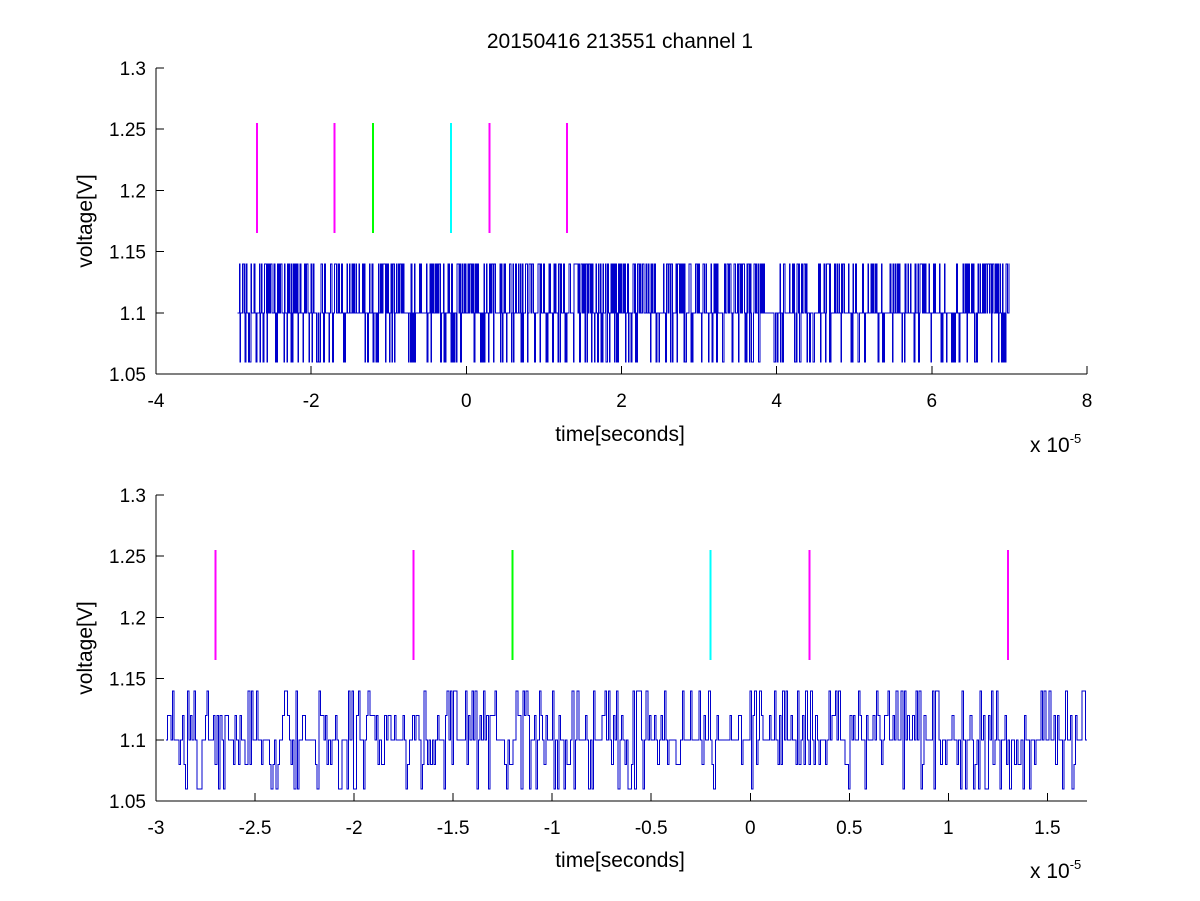 The width and height of the screenshot is (1200, 901). Describe the element at coordinates (133, 314) in the screenshot. I see `top-y-tick-label: 1.1` at that location.